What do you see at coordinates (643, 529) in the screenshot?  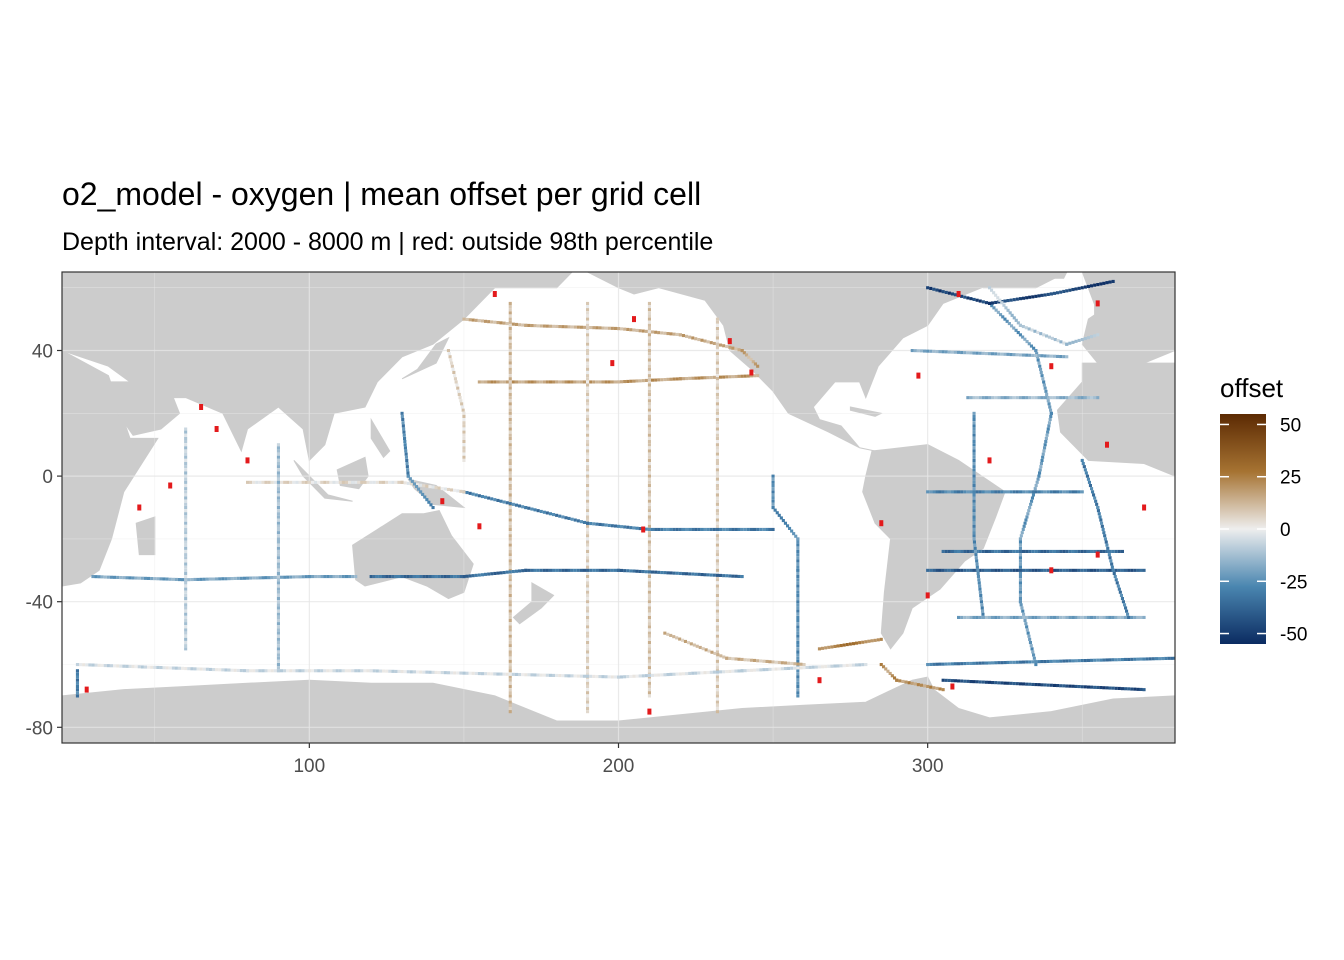 I see `outlier-cell` at bounding box center [643, 529].